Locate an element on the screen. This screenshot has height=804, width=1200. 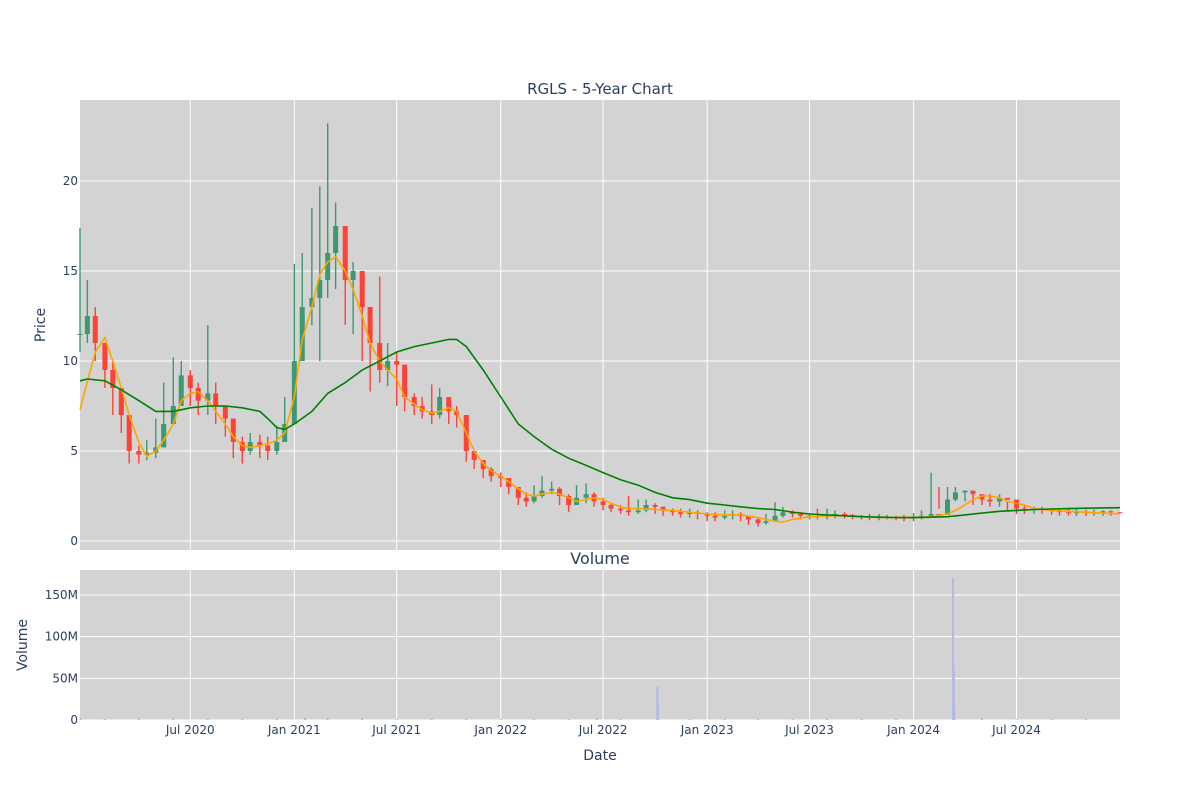
x-tick-label: Jul 2020 is located at coordinates (190, 730).